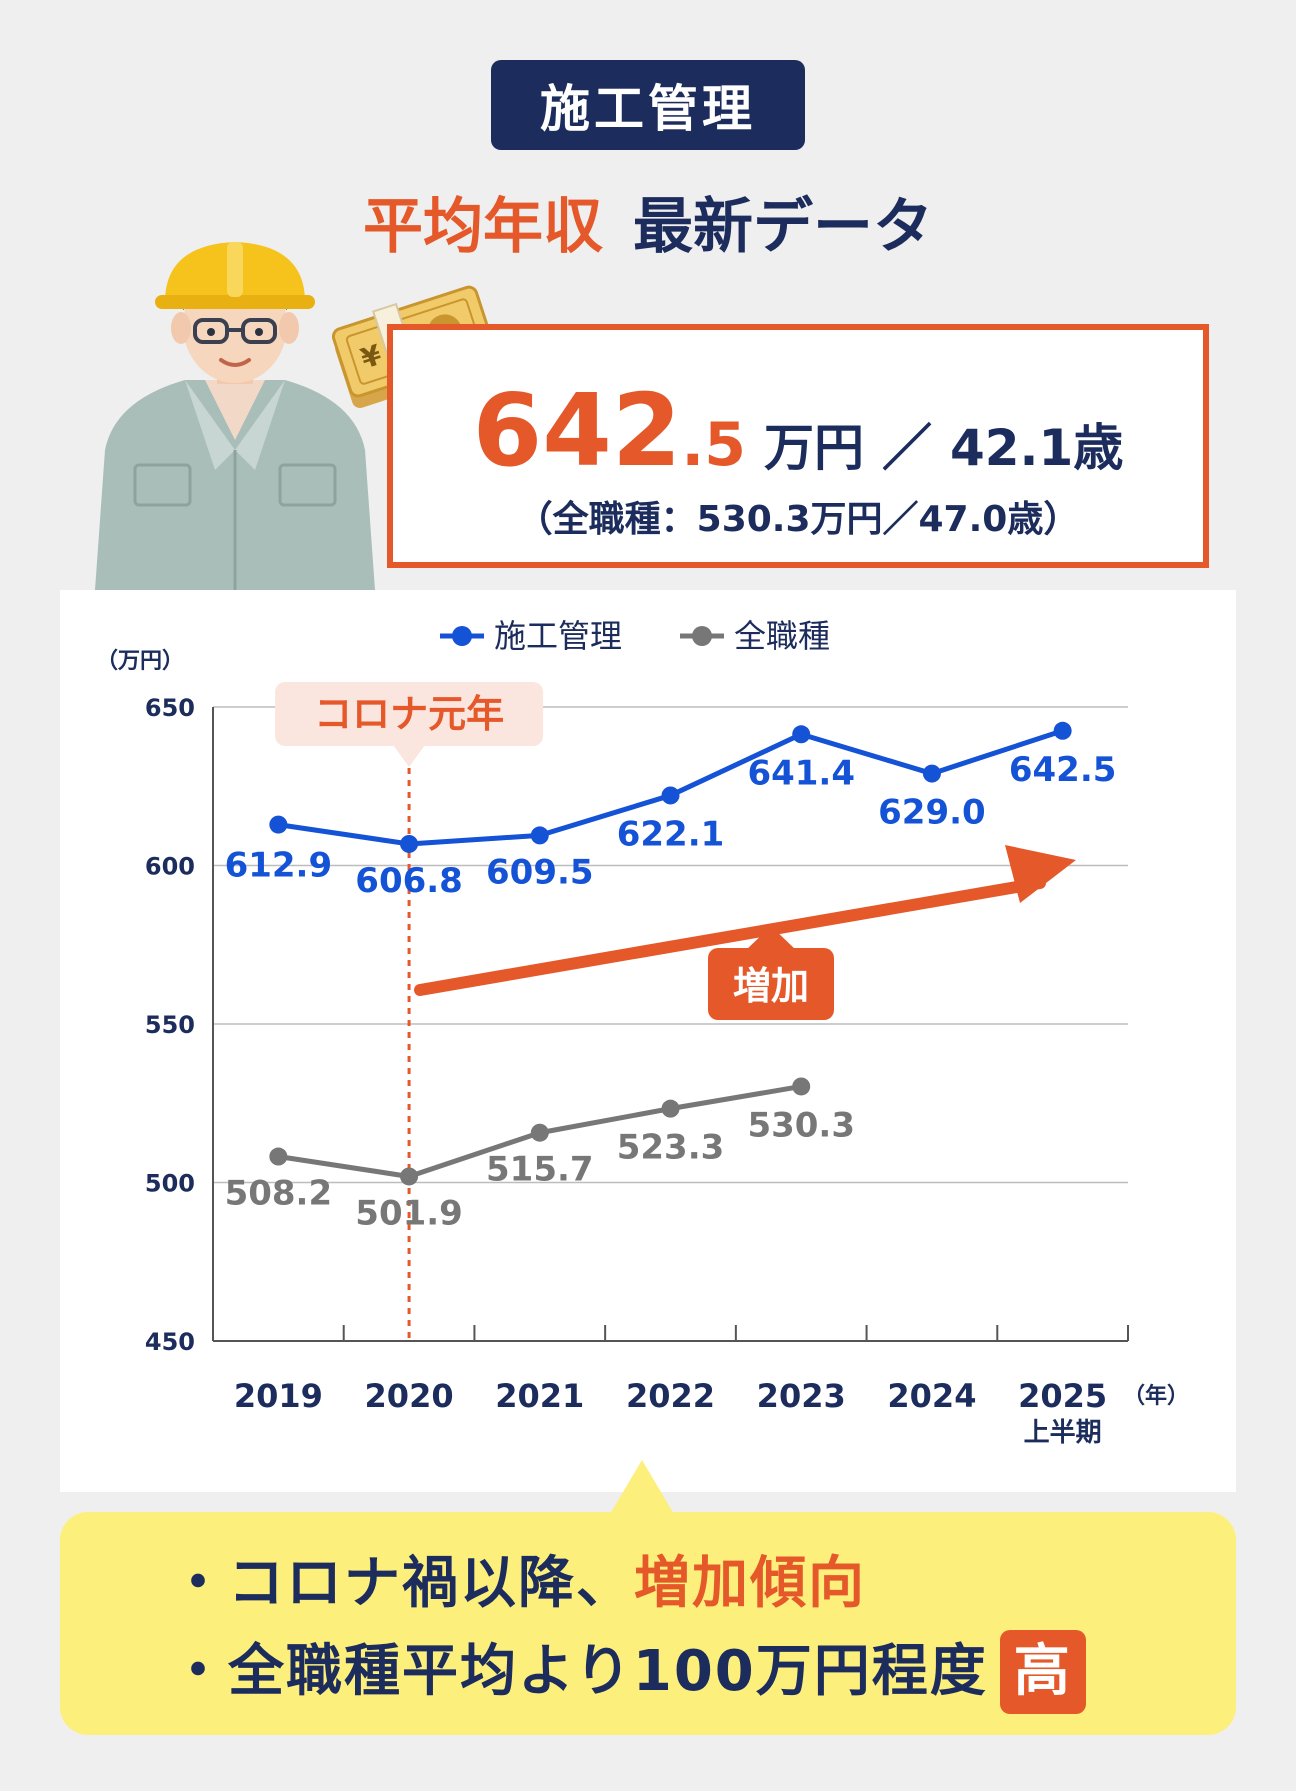  I want to click on x-tick-label: 2021, so click(539, 1396).